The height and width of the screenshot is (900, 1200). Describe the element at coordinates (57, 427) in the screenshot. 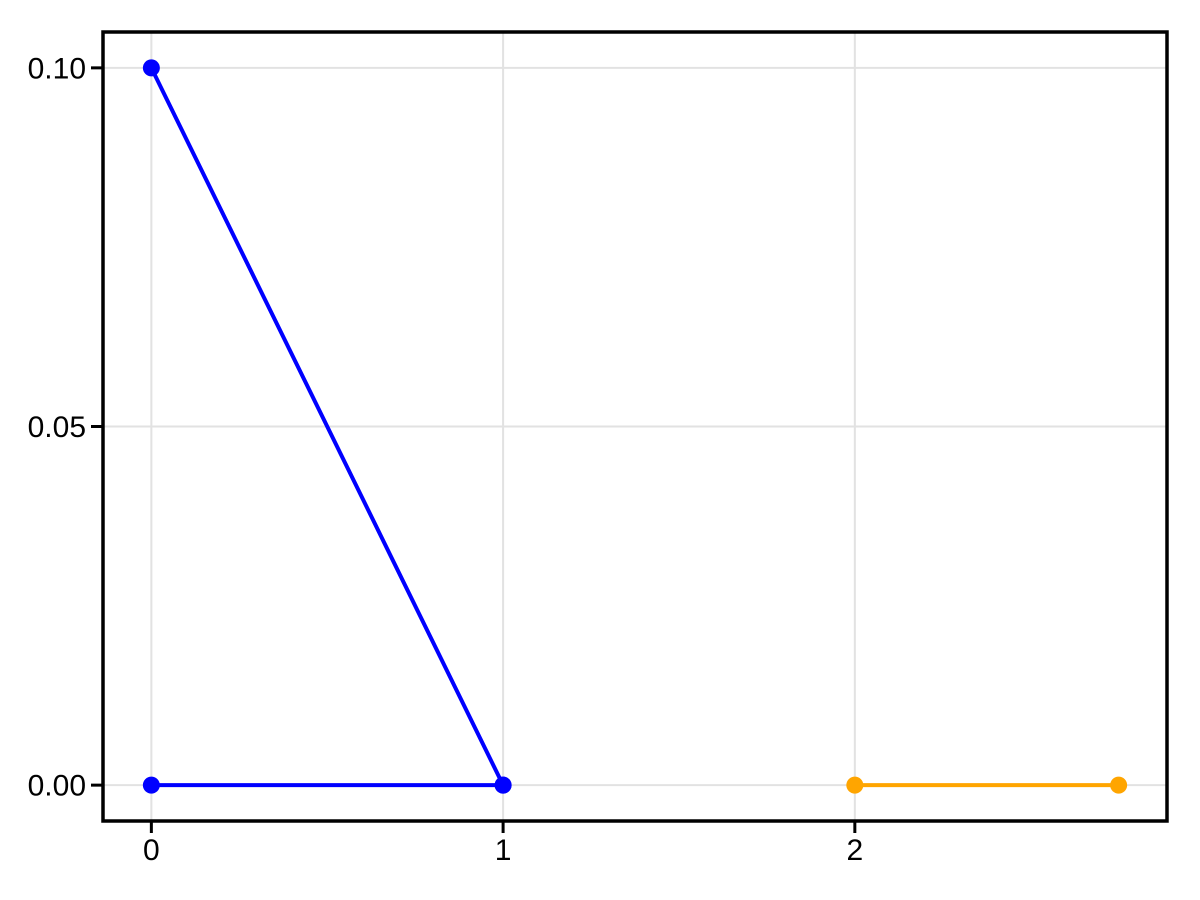

I see `y-tick-label: 0.05` at that location.